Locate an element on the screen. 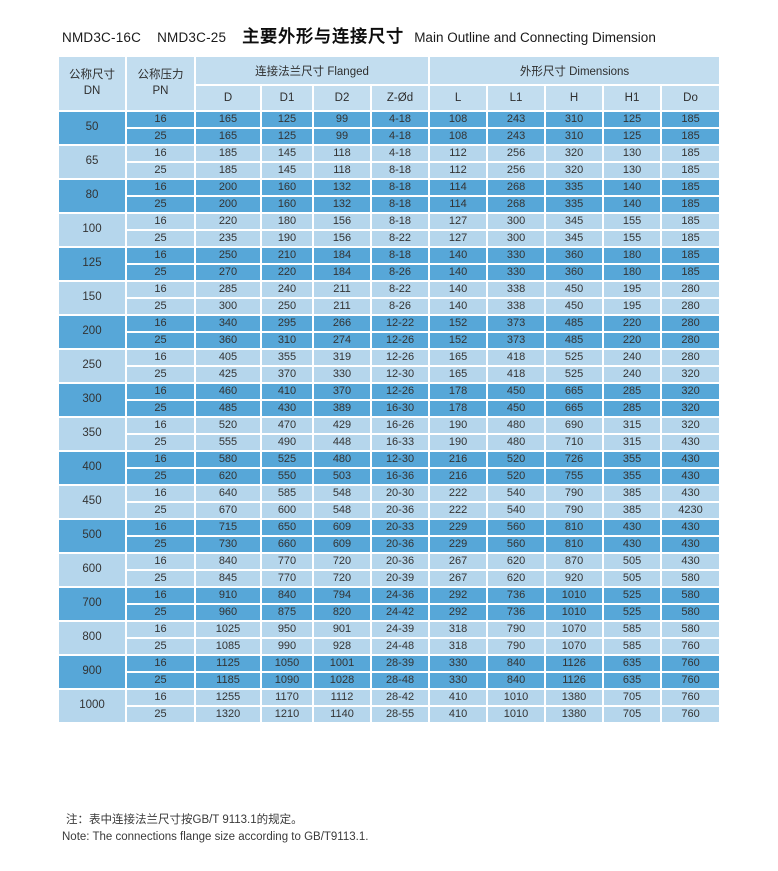 The image size is (778, 871). table-row: 25 730 660 609 20-36 229 560 810 430 430 is located at coordinates (390, 544).